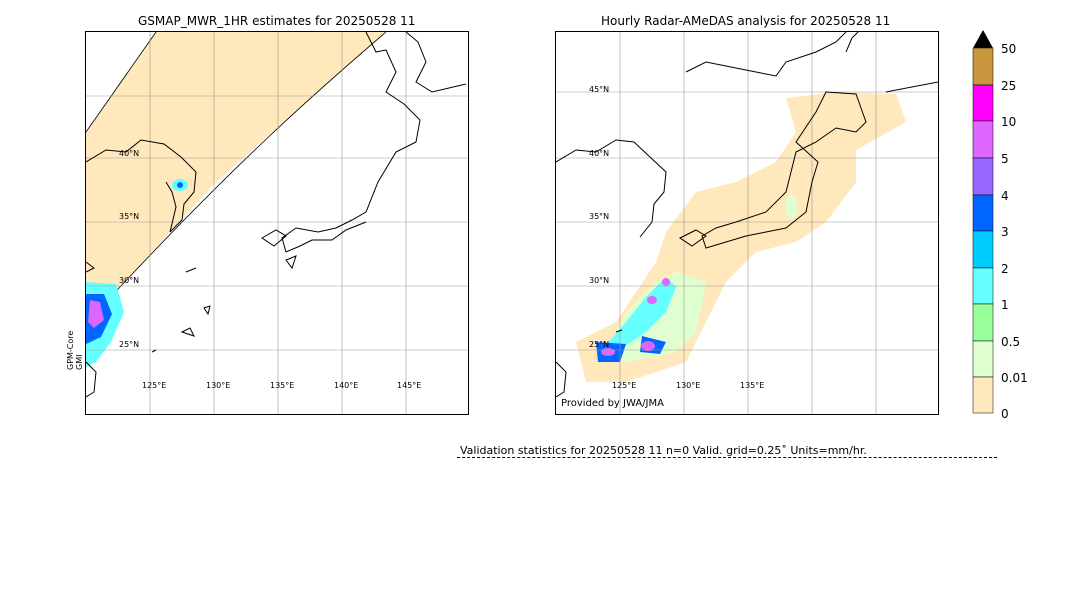 The width and height of the screenshot is (1080, 612). Describe the element at coordinates (752, 385) in the screenshot. I see `right-lon-label-135: 135°E` at that location.